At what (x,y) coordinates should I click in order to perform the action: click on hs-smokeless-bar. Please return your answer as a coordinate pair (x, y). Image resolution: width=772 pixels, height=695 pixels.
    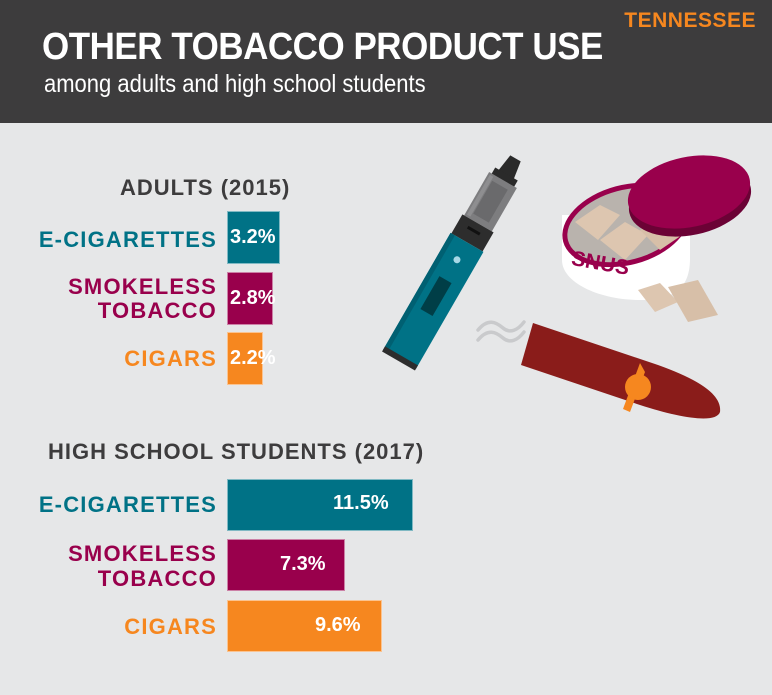
    Looking at the image, I should click on (286, 565).